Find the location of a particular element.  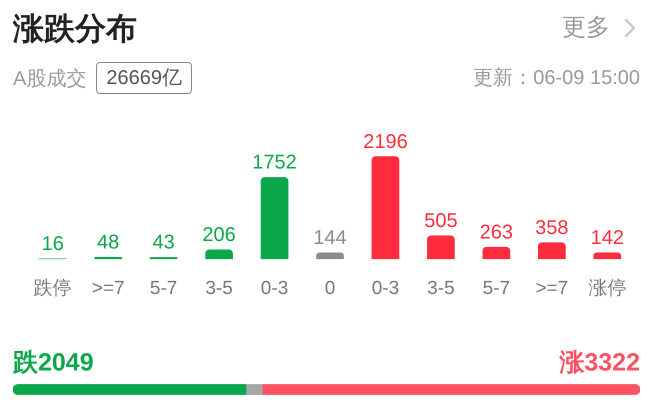

data-label: 263 is located at coordinates (497, 232).